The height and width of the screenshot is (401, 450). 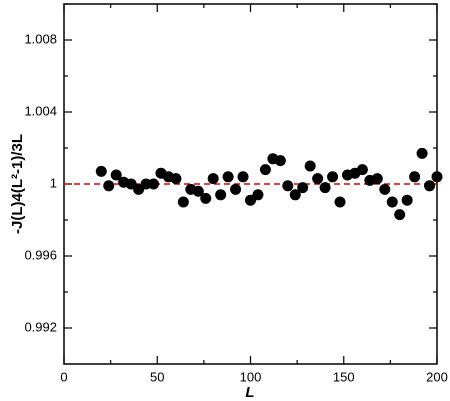 I want to click on y-tick-label: 0.992, so click(x=40, y=326).